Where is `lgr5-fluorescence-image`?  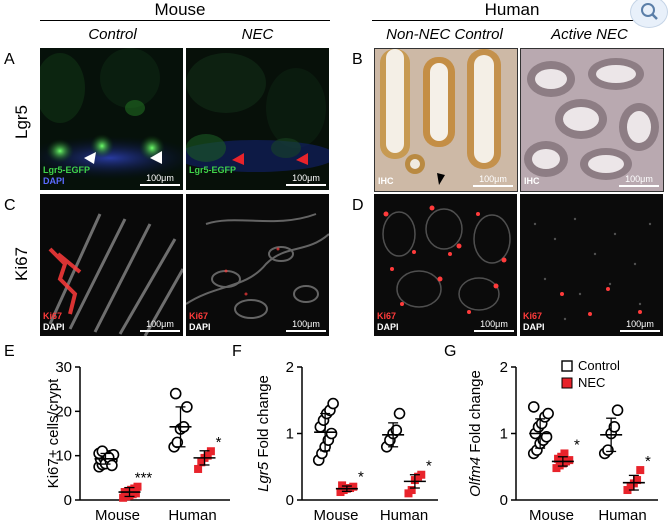
lgr5-fluorescence-image is located at coordinates (111, 119).